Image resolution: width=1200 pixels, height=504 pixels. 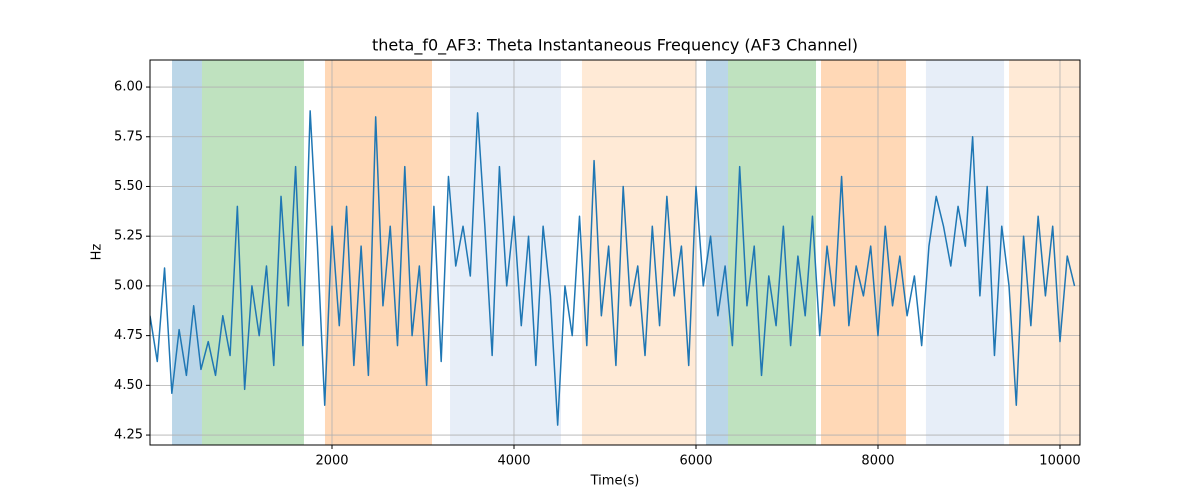 I want to click on y-tick-label: 4.50, so click(x=128, y=385).